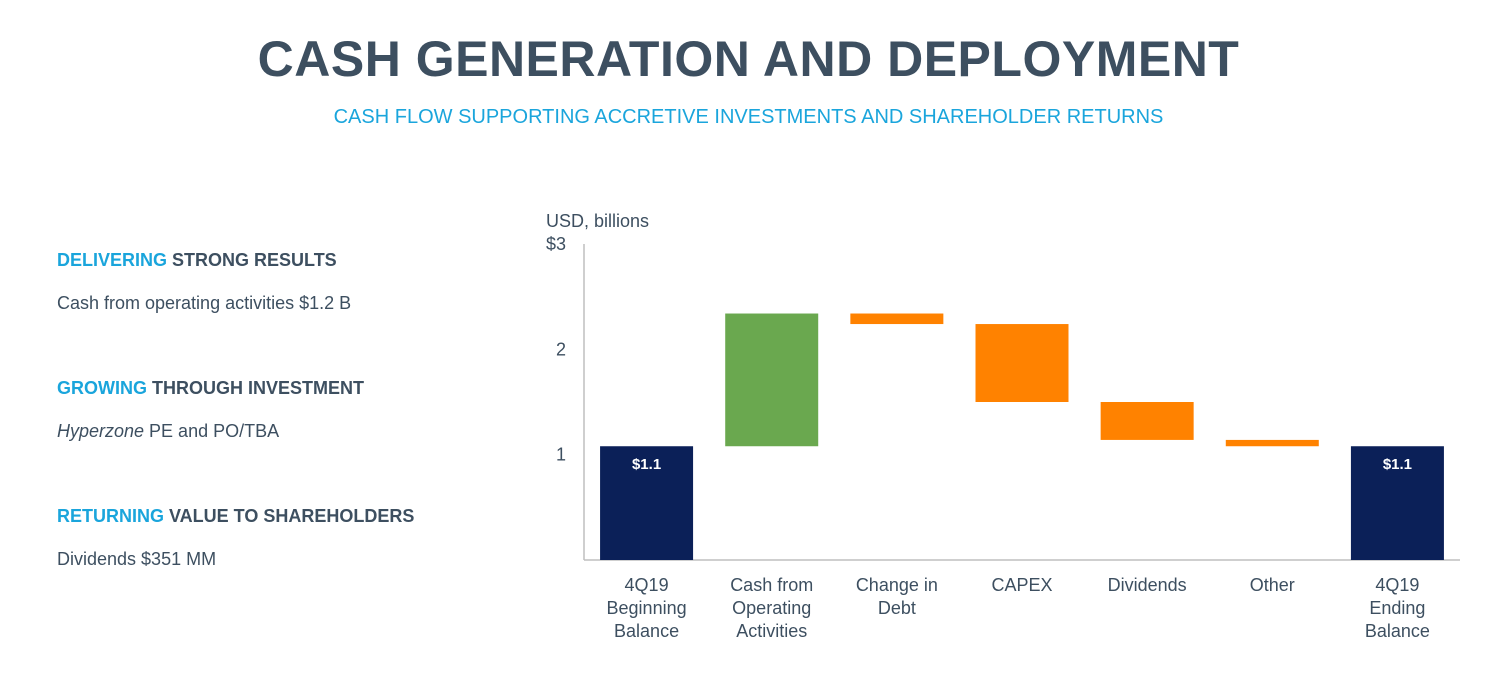 The image size is (1497, 692). I want to click on y-axis-label: USD, billions, so click(597, 221).